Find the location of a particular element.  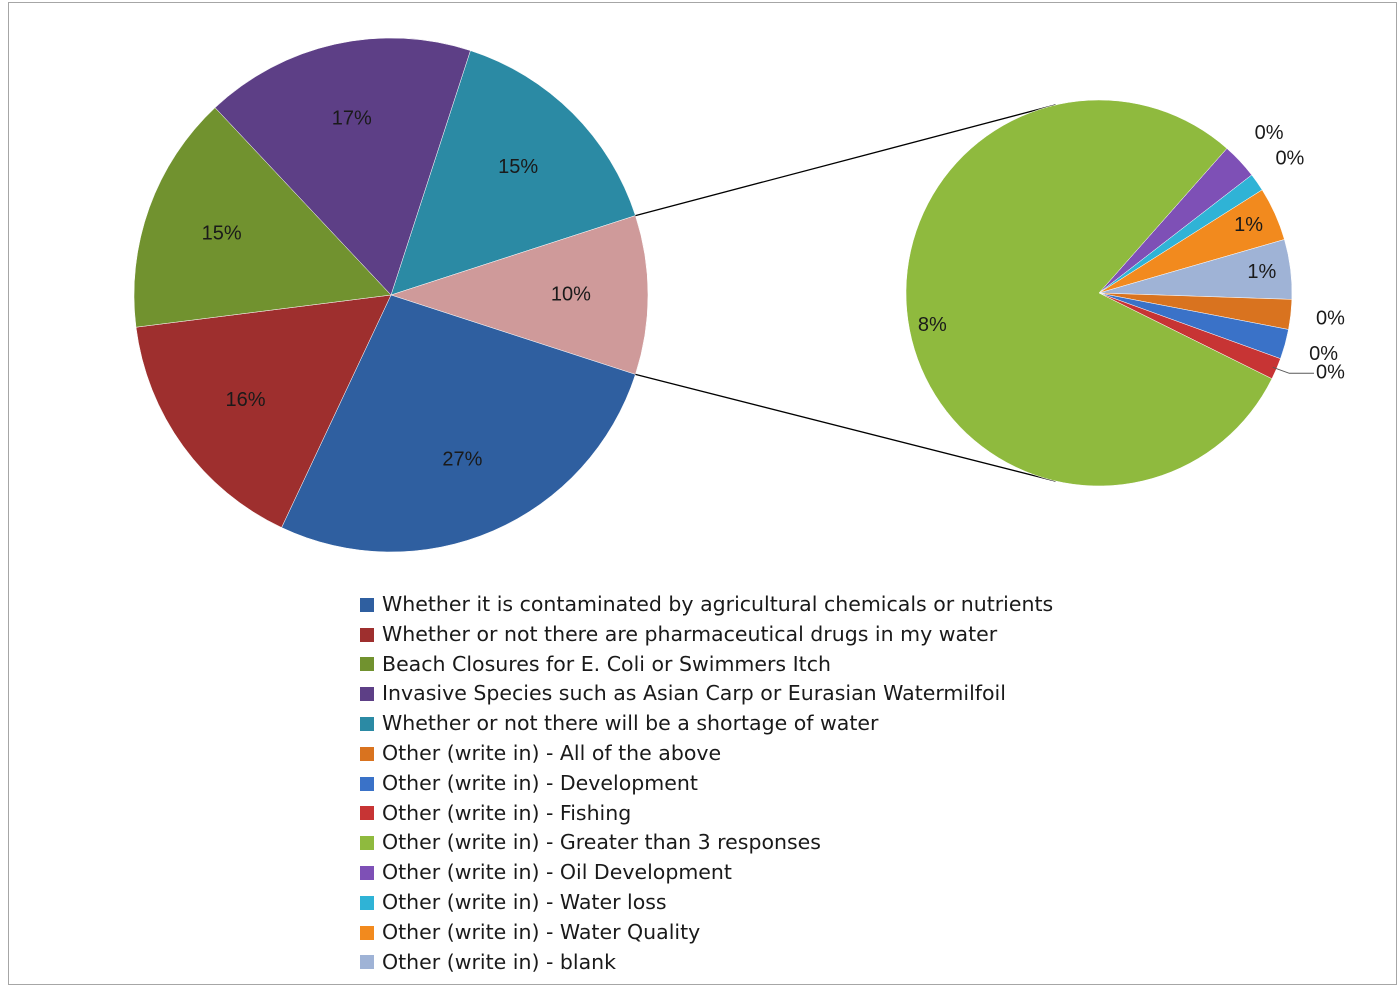

legend-label: Other (write in) - Water Quality is located at coordinates (541, 931).